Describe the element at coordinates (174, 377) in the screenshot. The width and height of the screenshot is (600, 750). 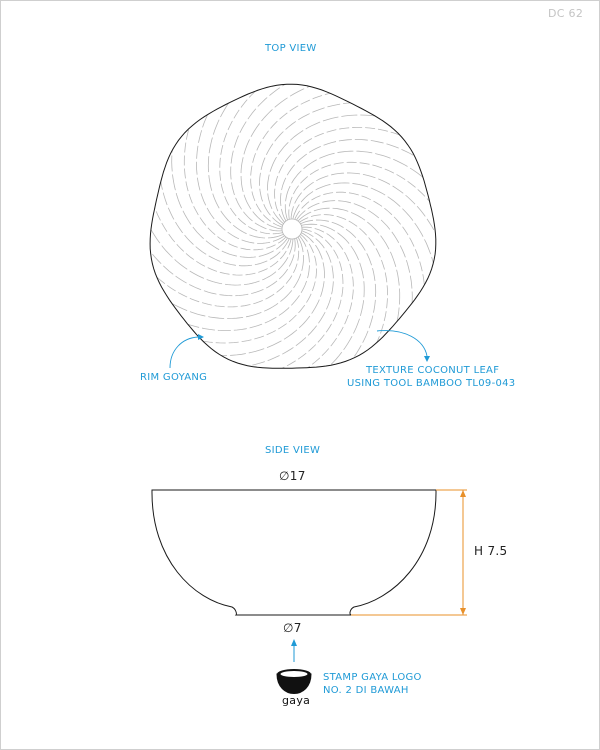
I see `rim-goyang-label: RIM GOYANG` at that location.